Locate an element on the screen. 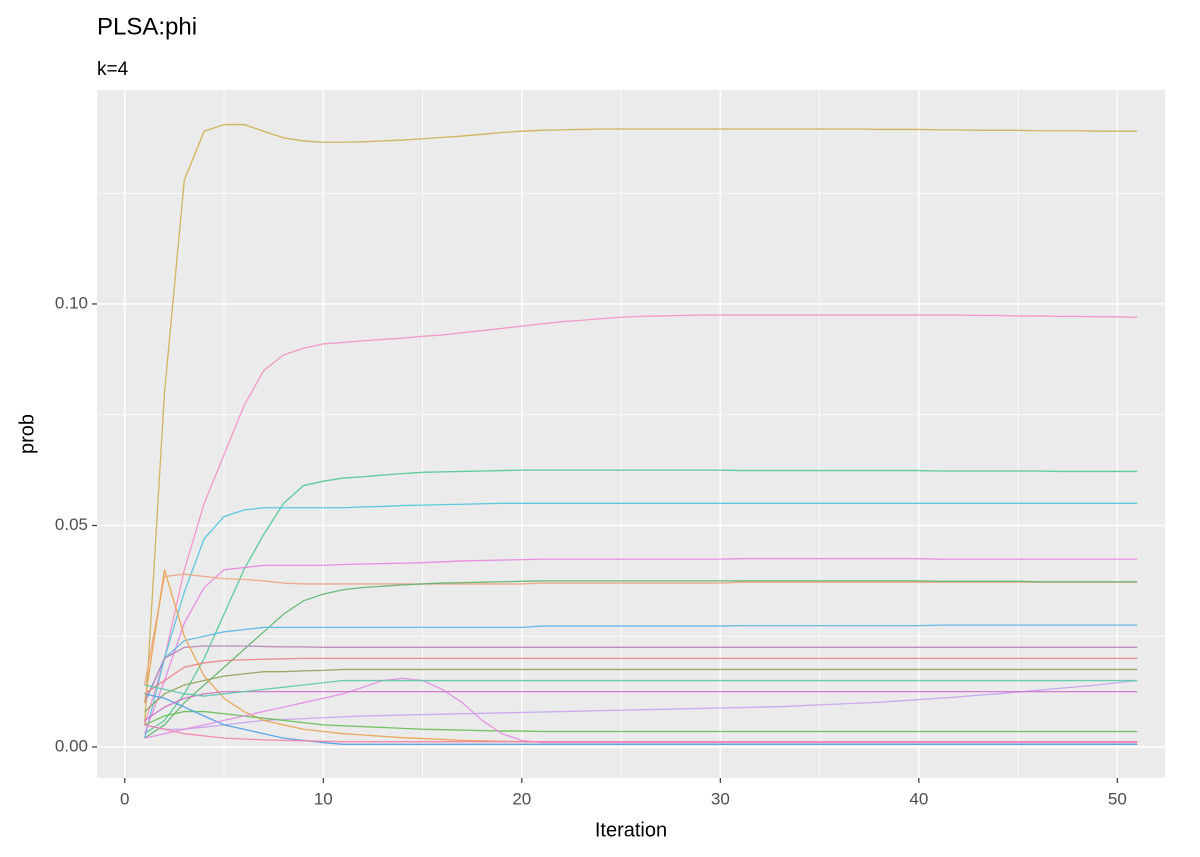 This screenshot has width=1200, height=857. x-tick-label: 0 is located at coordinates (124, 798).